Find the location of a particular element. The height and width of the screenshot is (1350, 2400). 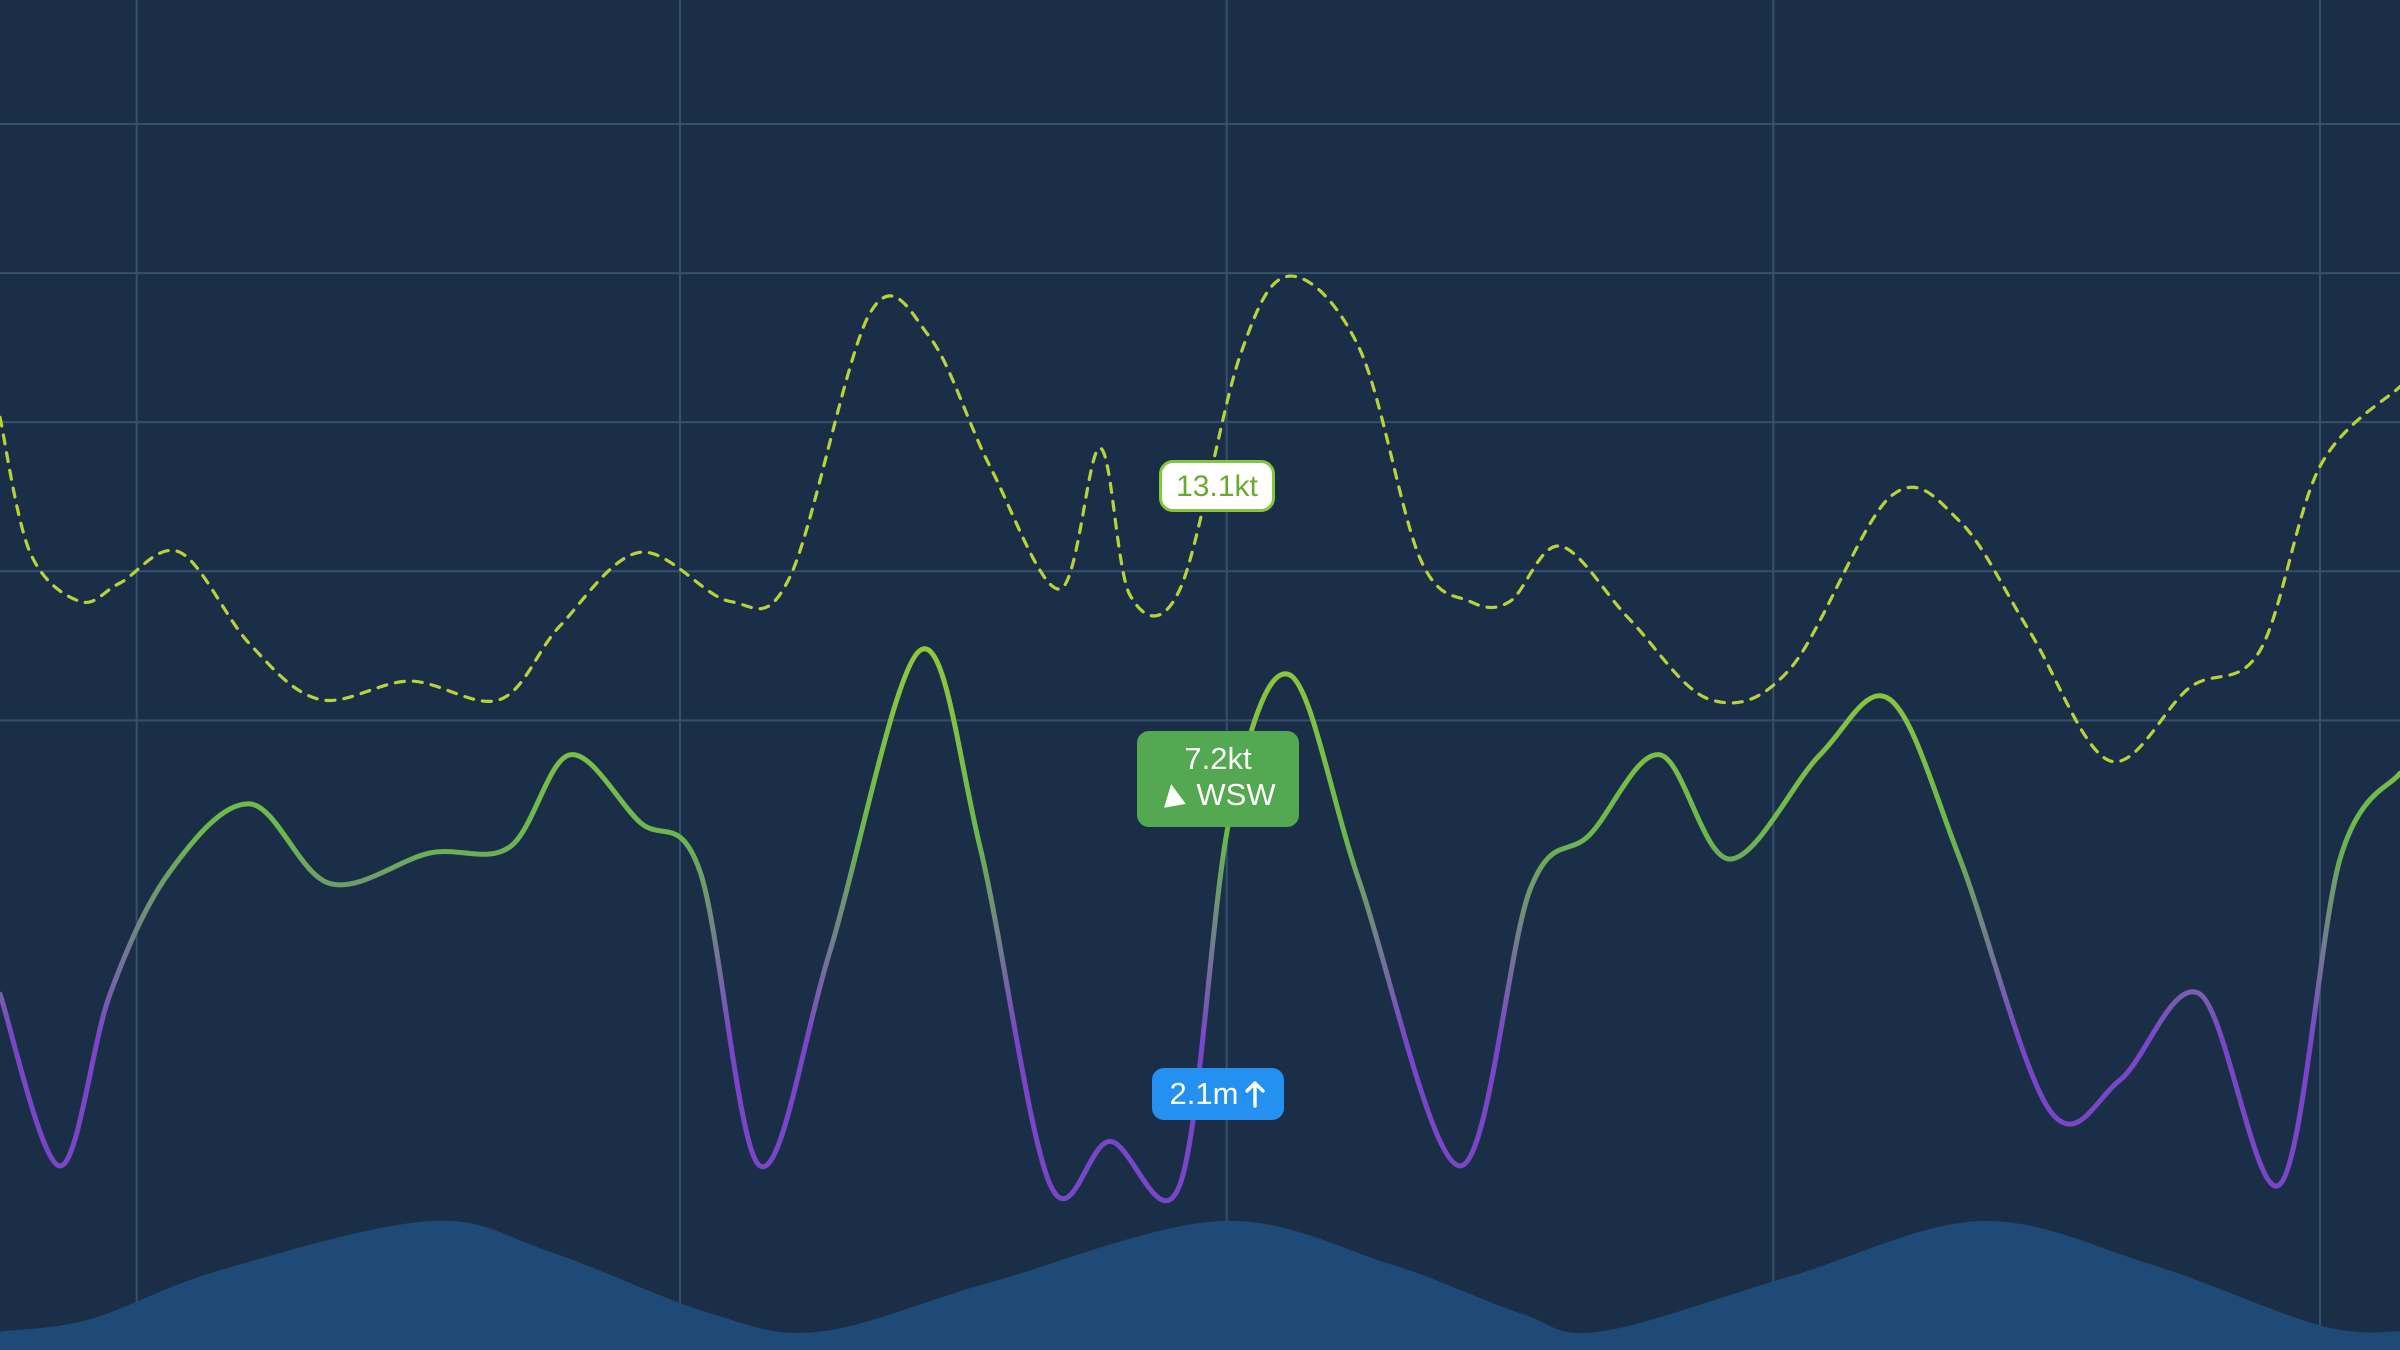

arrow-up-icon is located at coordinates (1255, 1094).